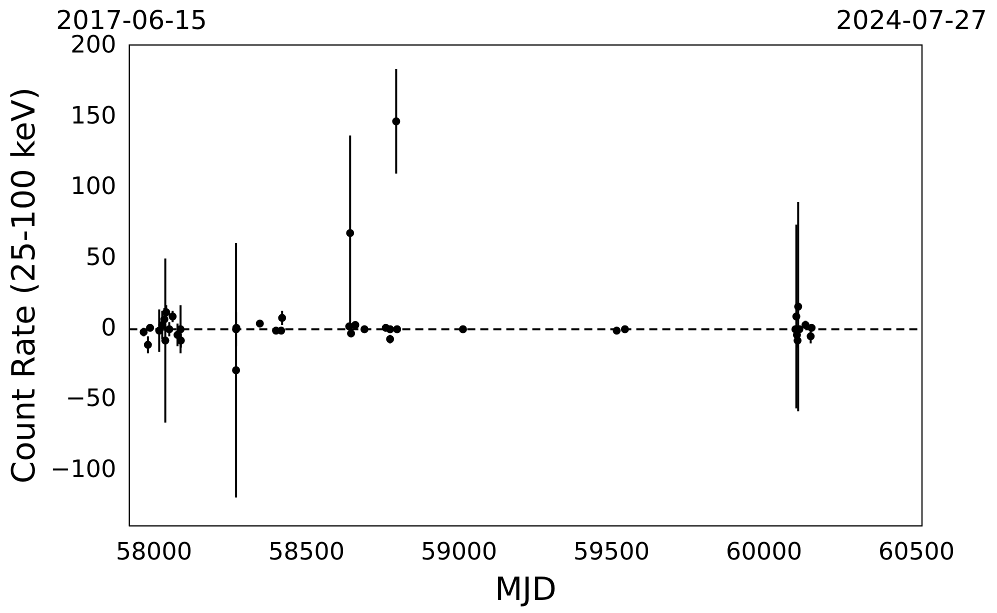 This screenshot has height=613, width=997. I want to click on x-tick-label: 59000, so click(459, 551).